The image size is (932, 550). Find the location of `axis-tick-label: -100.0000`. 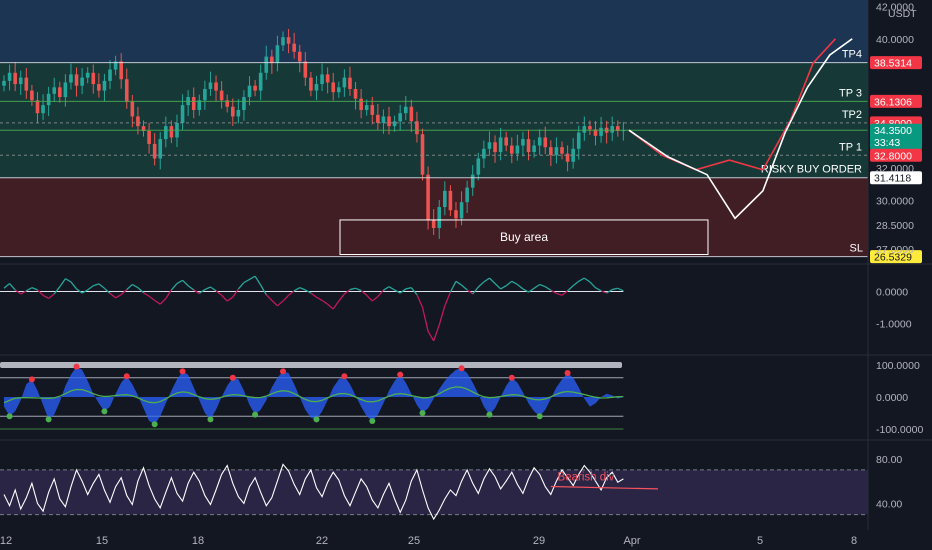

axis-tick-label: -100.0000 is located at coordinates (899, 430).